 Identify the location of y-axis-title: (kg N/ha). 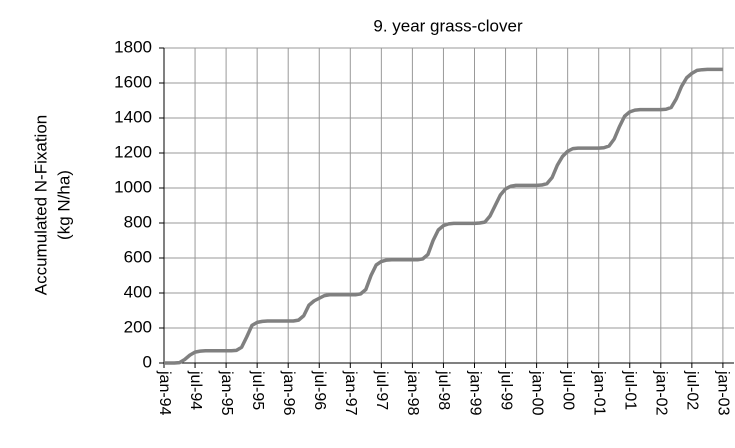
(63, 205).